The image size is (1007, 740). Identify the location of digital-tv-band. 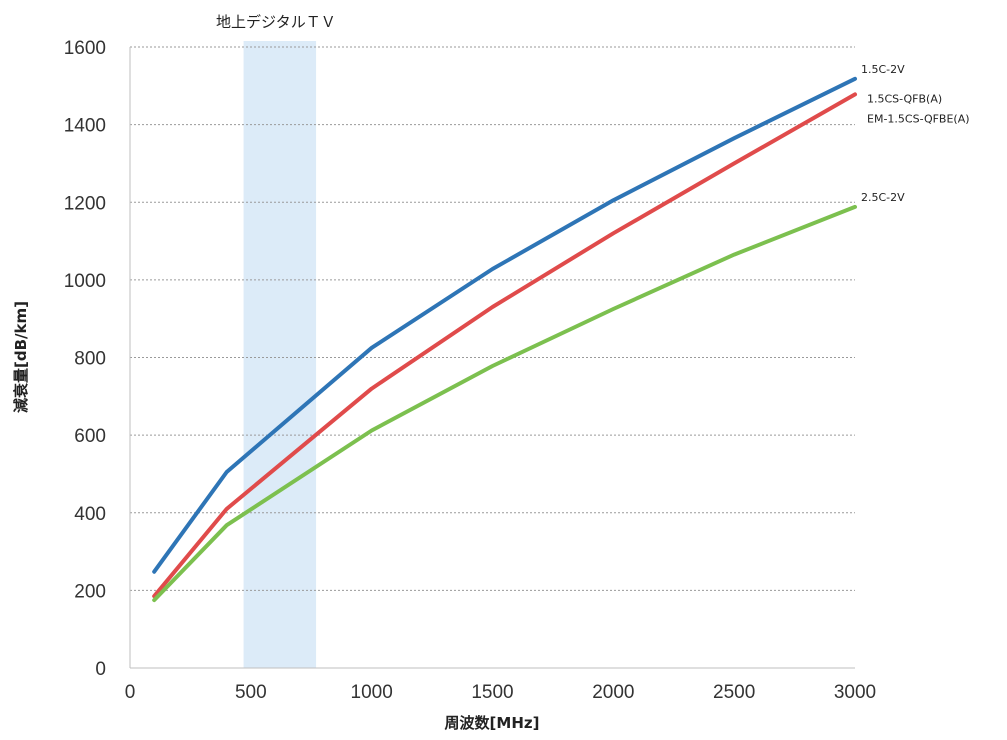
(280, 354).